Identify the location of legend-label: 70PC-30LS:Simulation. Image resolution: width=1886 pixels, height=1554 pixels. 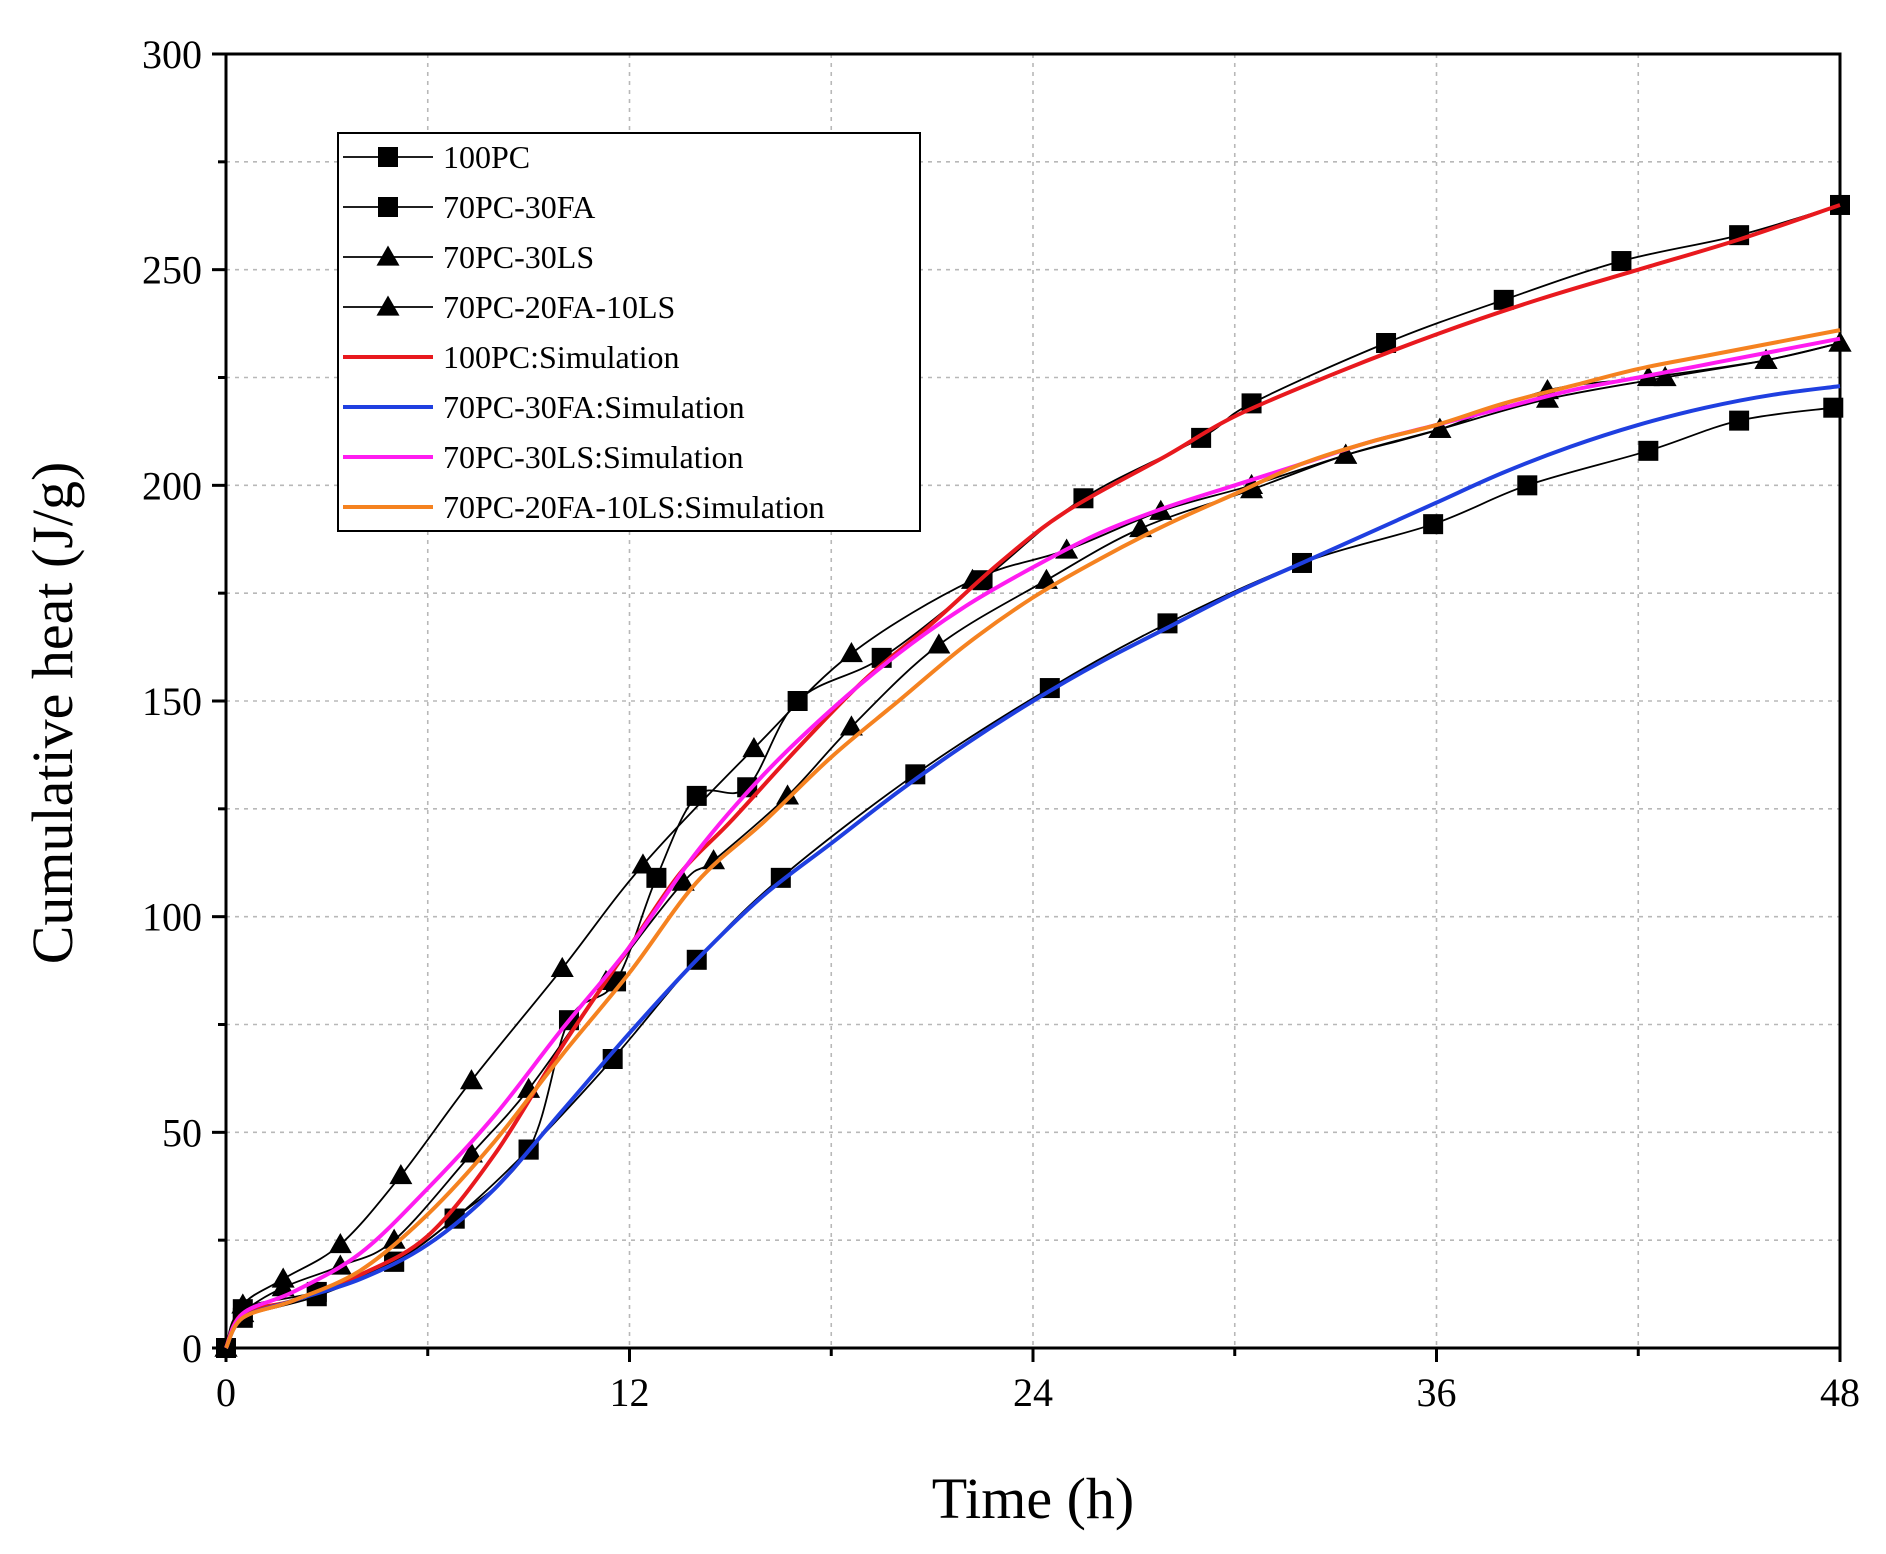
(593, 457).